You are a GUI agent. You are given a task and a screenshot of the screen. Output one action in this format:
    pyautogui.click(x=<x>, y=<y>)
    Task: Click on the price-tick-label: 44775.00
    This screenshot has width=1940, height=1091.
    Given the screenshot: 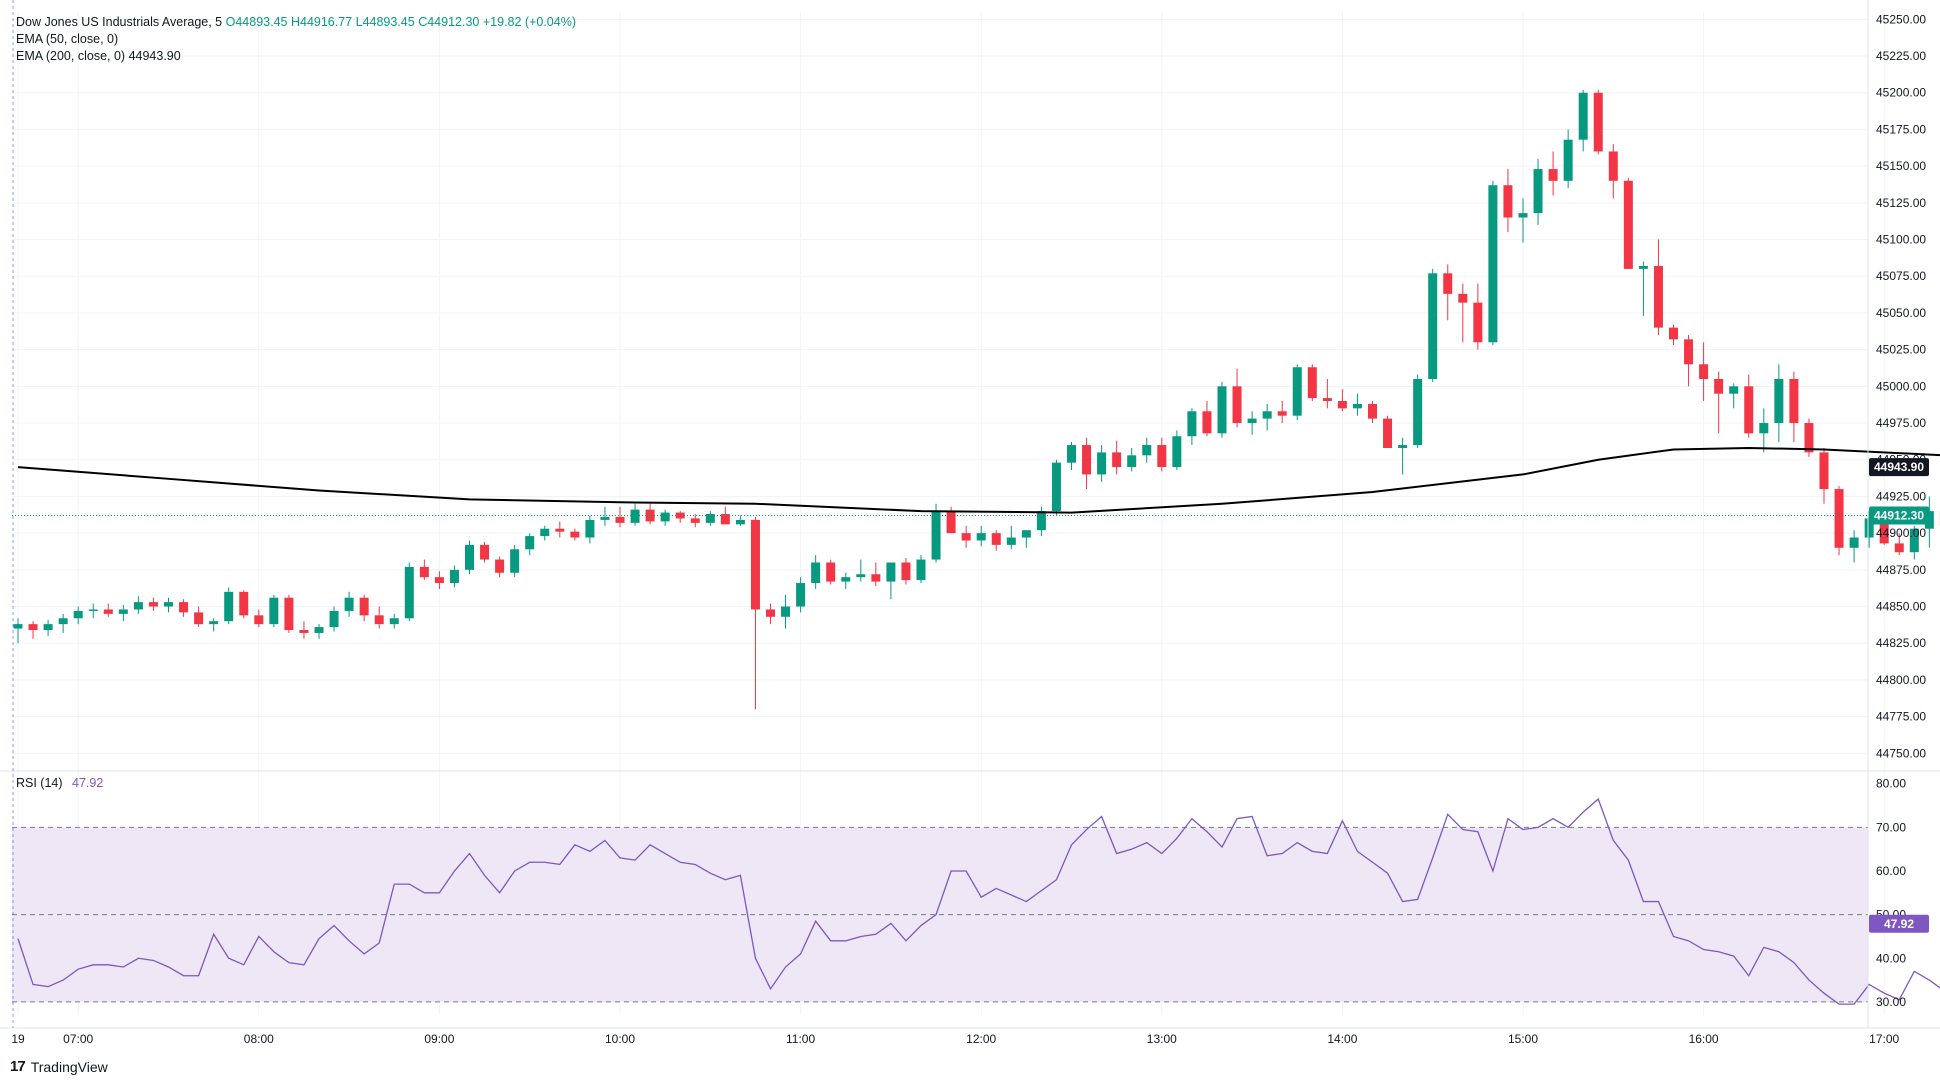 What is the action you would take?
    pyautogui.click(x=1901, y=717)
    